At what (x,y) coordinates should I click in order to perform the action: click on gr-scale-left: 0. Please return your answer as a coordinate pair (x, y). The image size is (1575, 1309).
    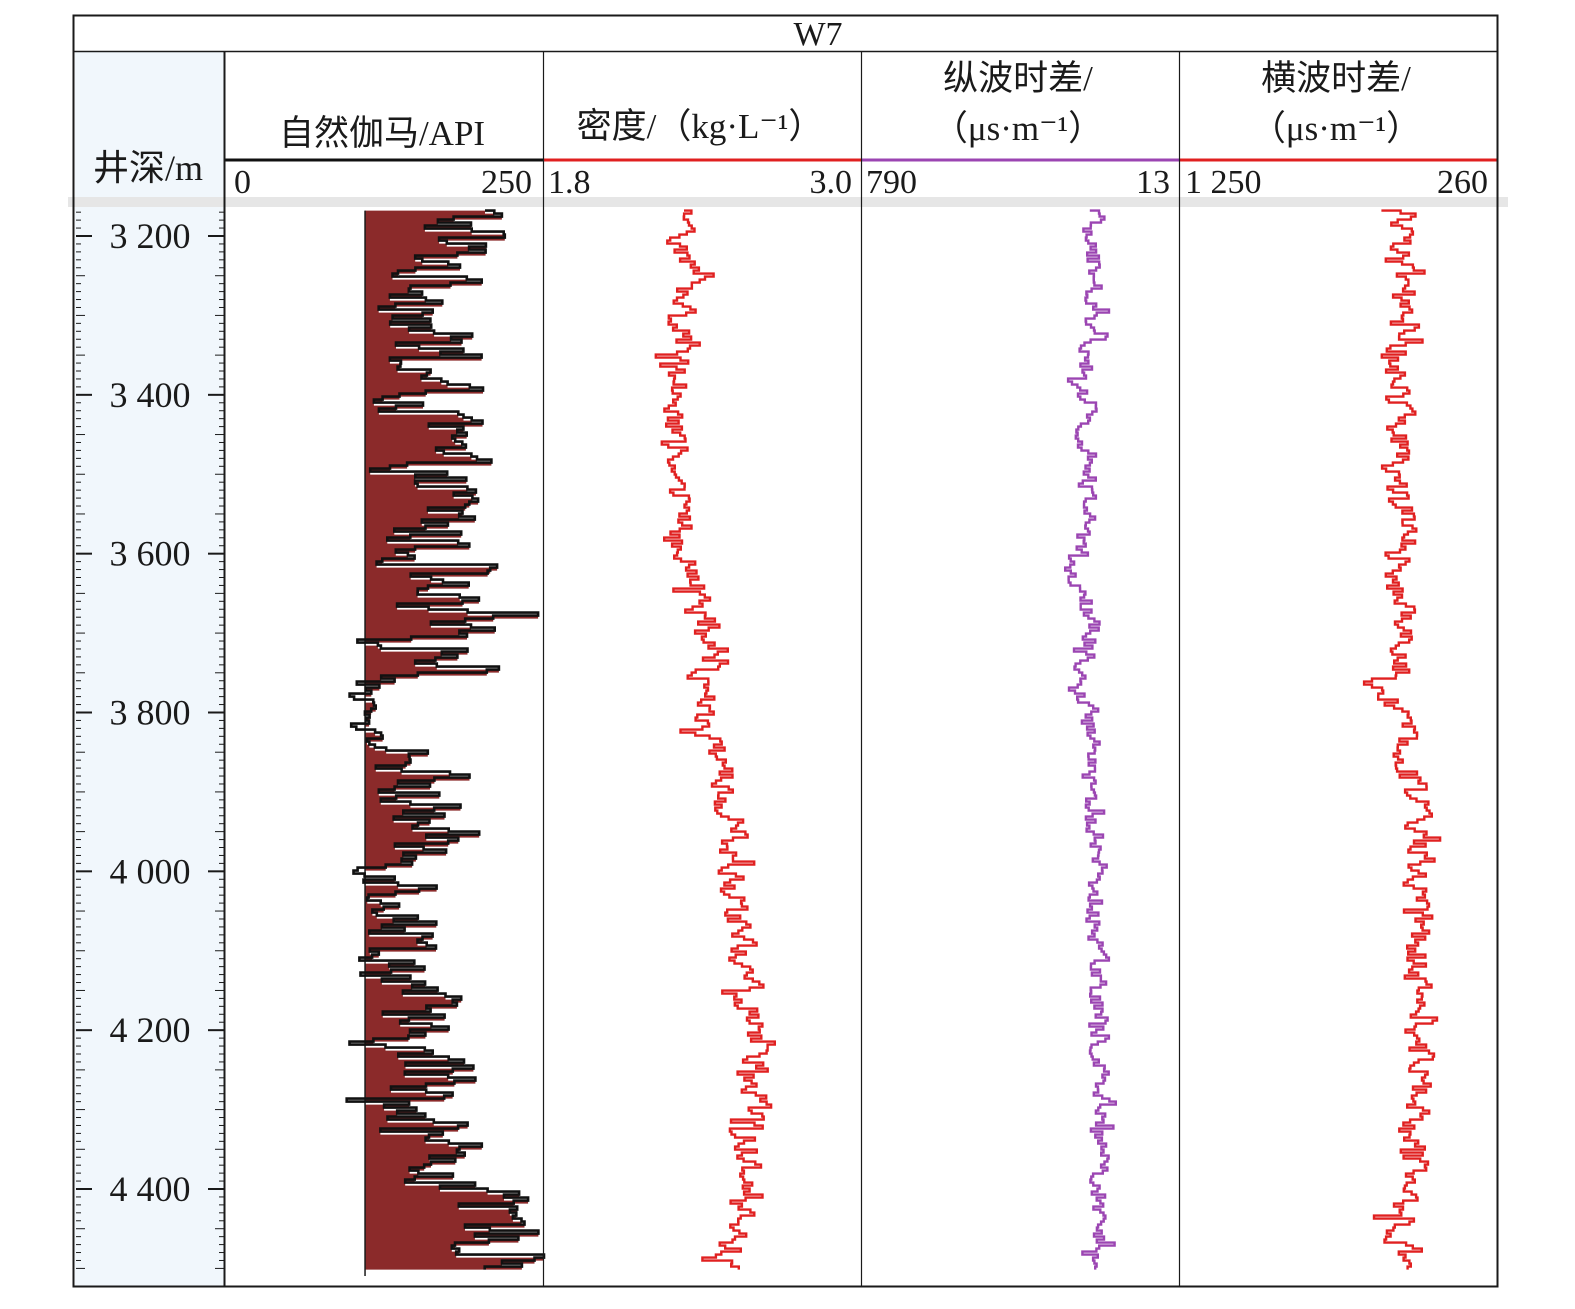
    Looking at the image, I should click on (242, 182).